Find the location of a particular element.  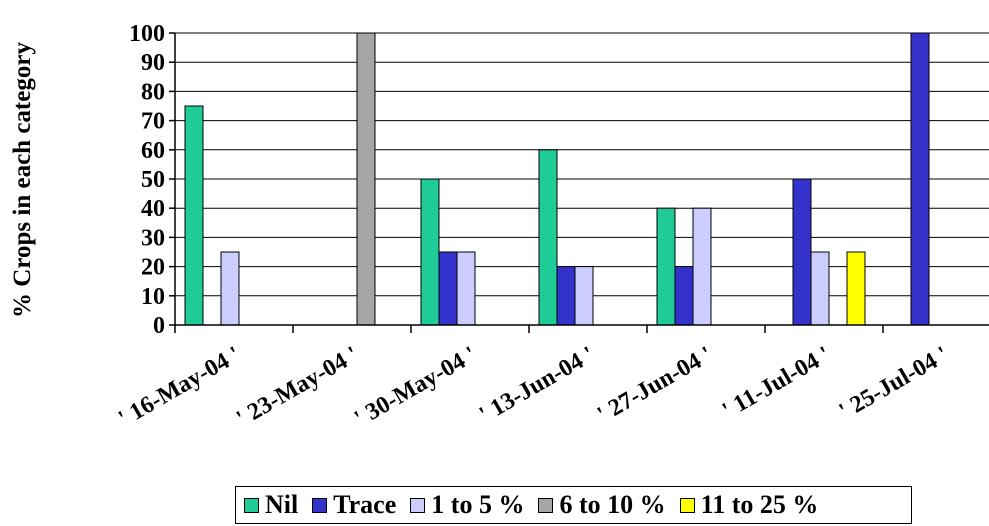

x-tick-label: ' 11-Jul-04 ' is located at coordinates (776, 383).